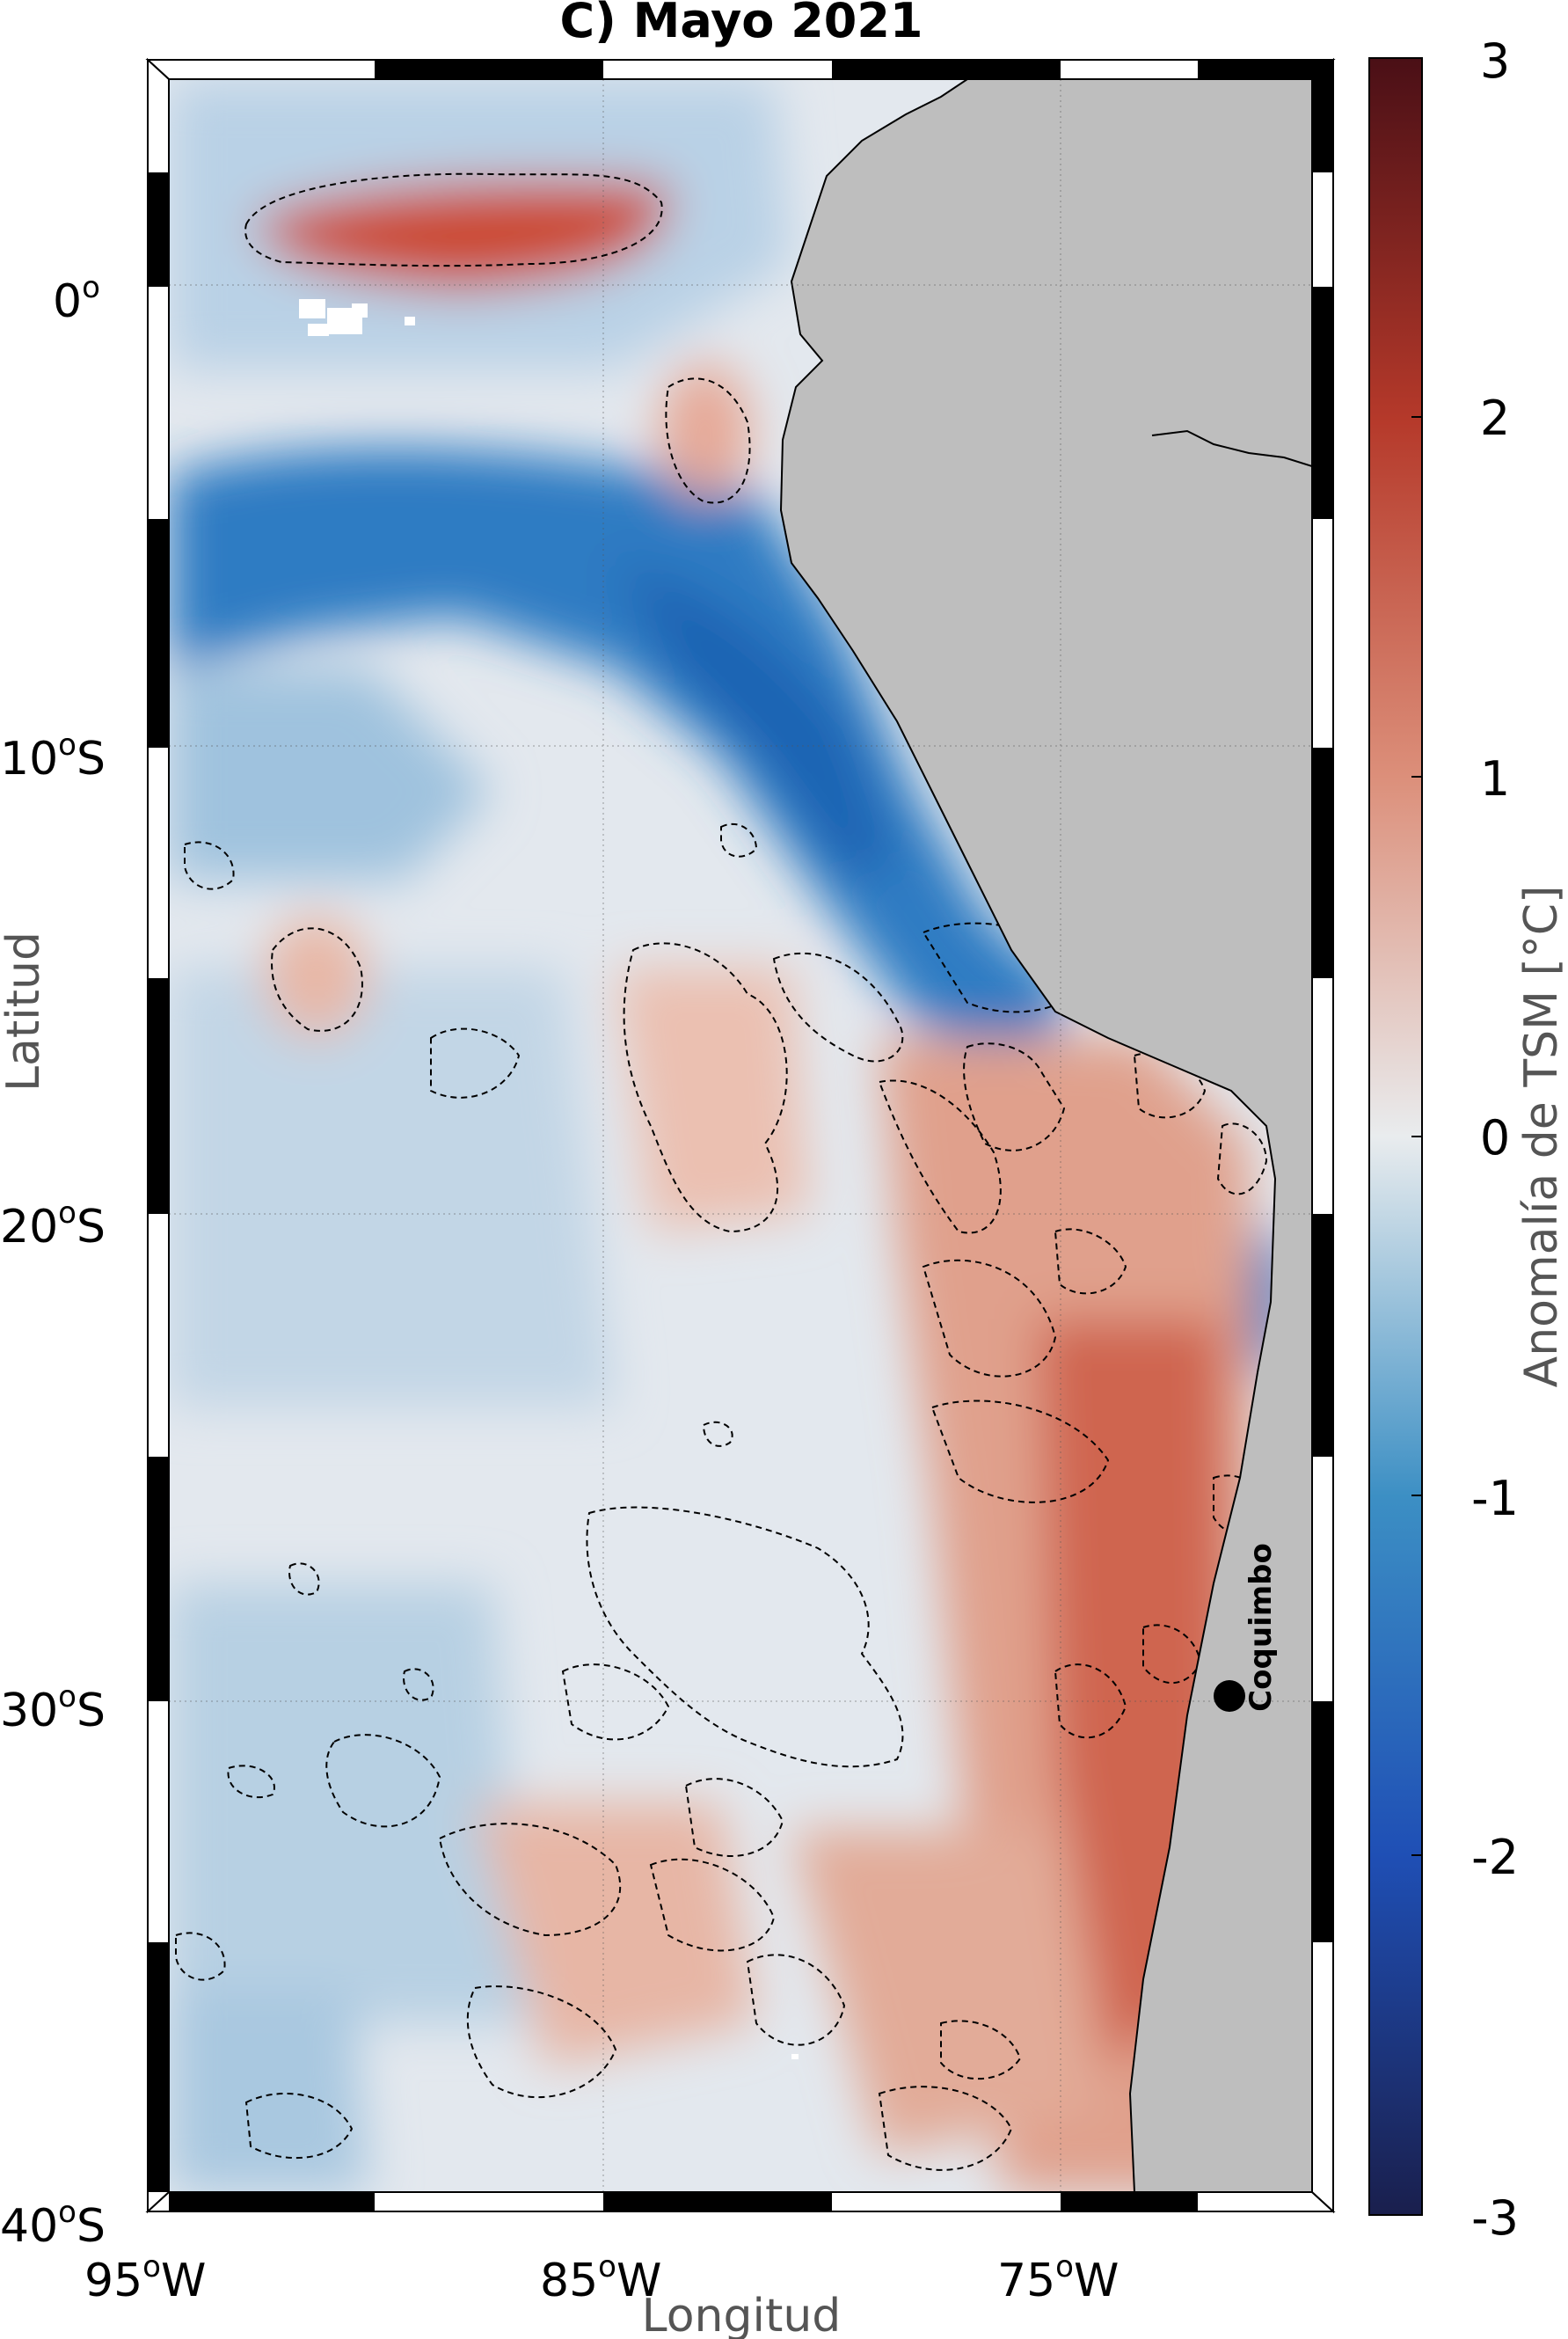  Describe the element at coordinates (1495, 418) in the screenshot. I see `colorbar-tick-label: 2` at that location.